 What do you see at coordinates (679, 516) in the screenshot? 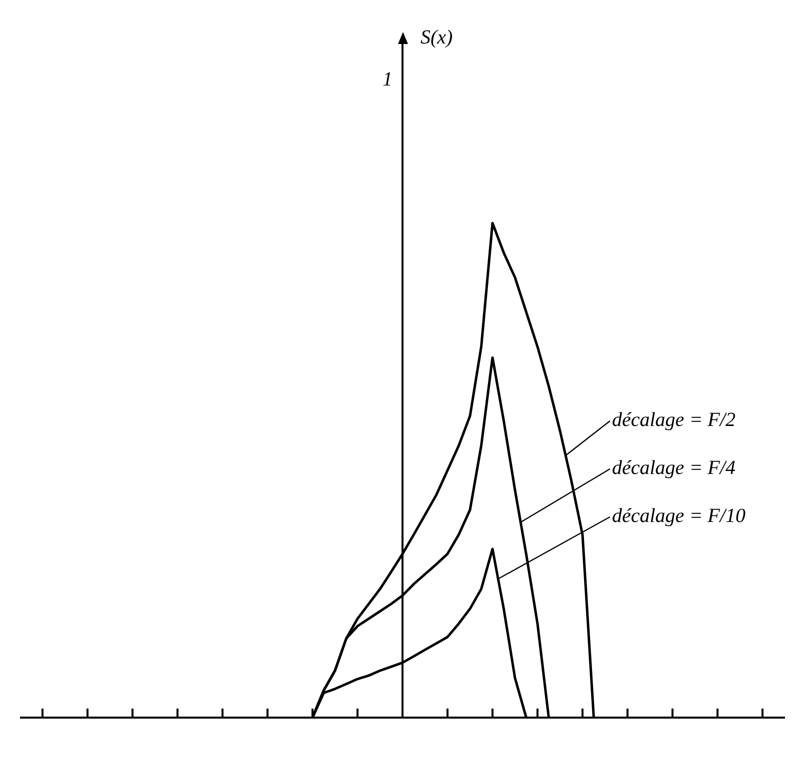
I see `text: décalage = F/10` at bounding box center [679, 516].